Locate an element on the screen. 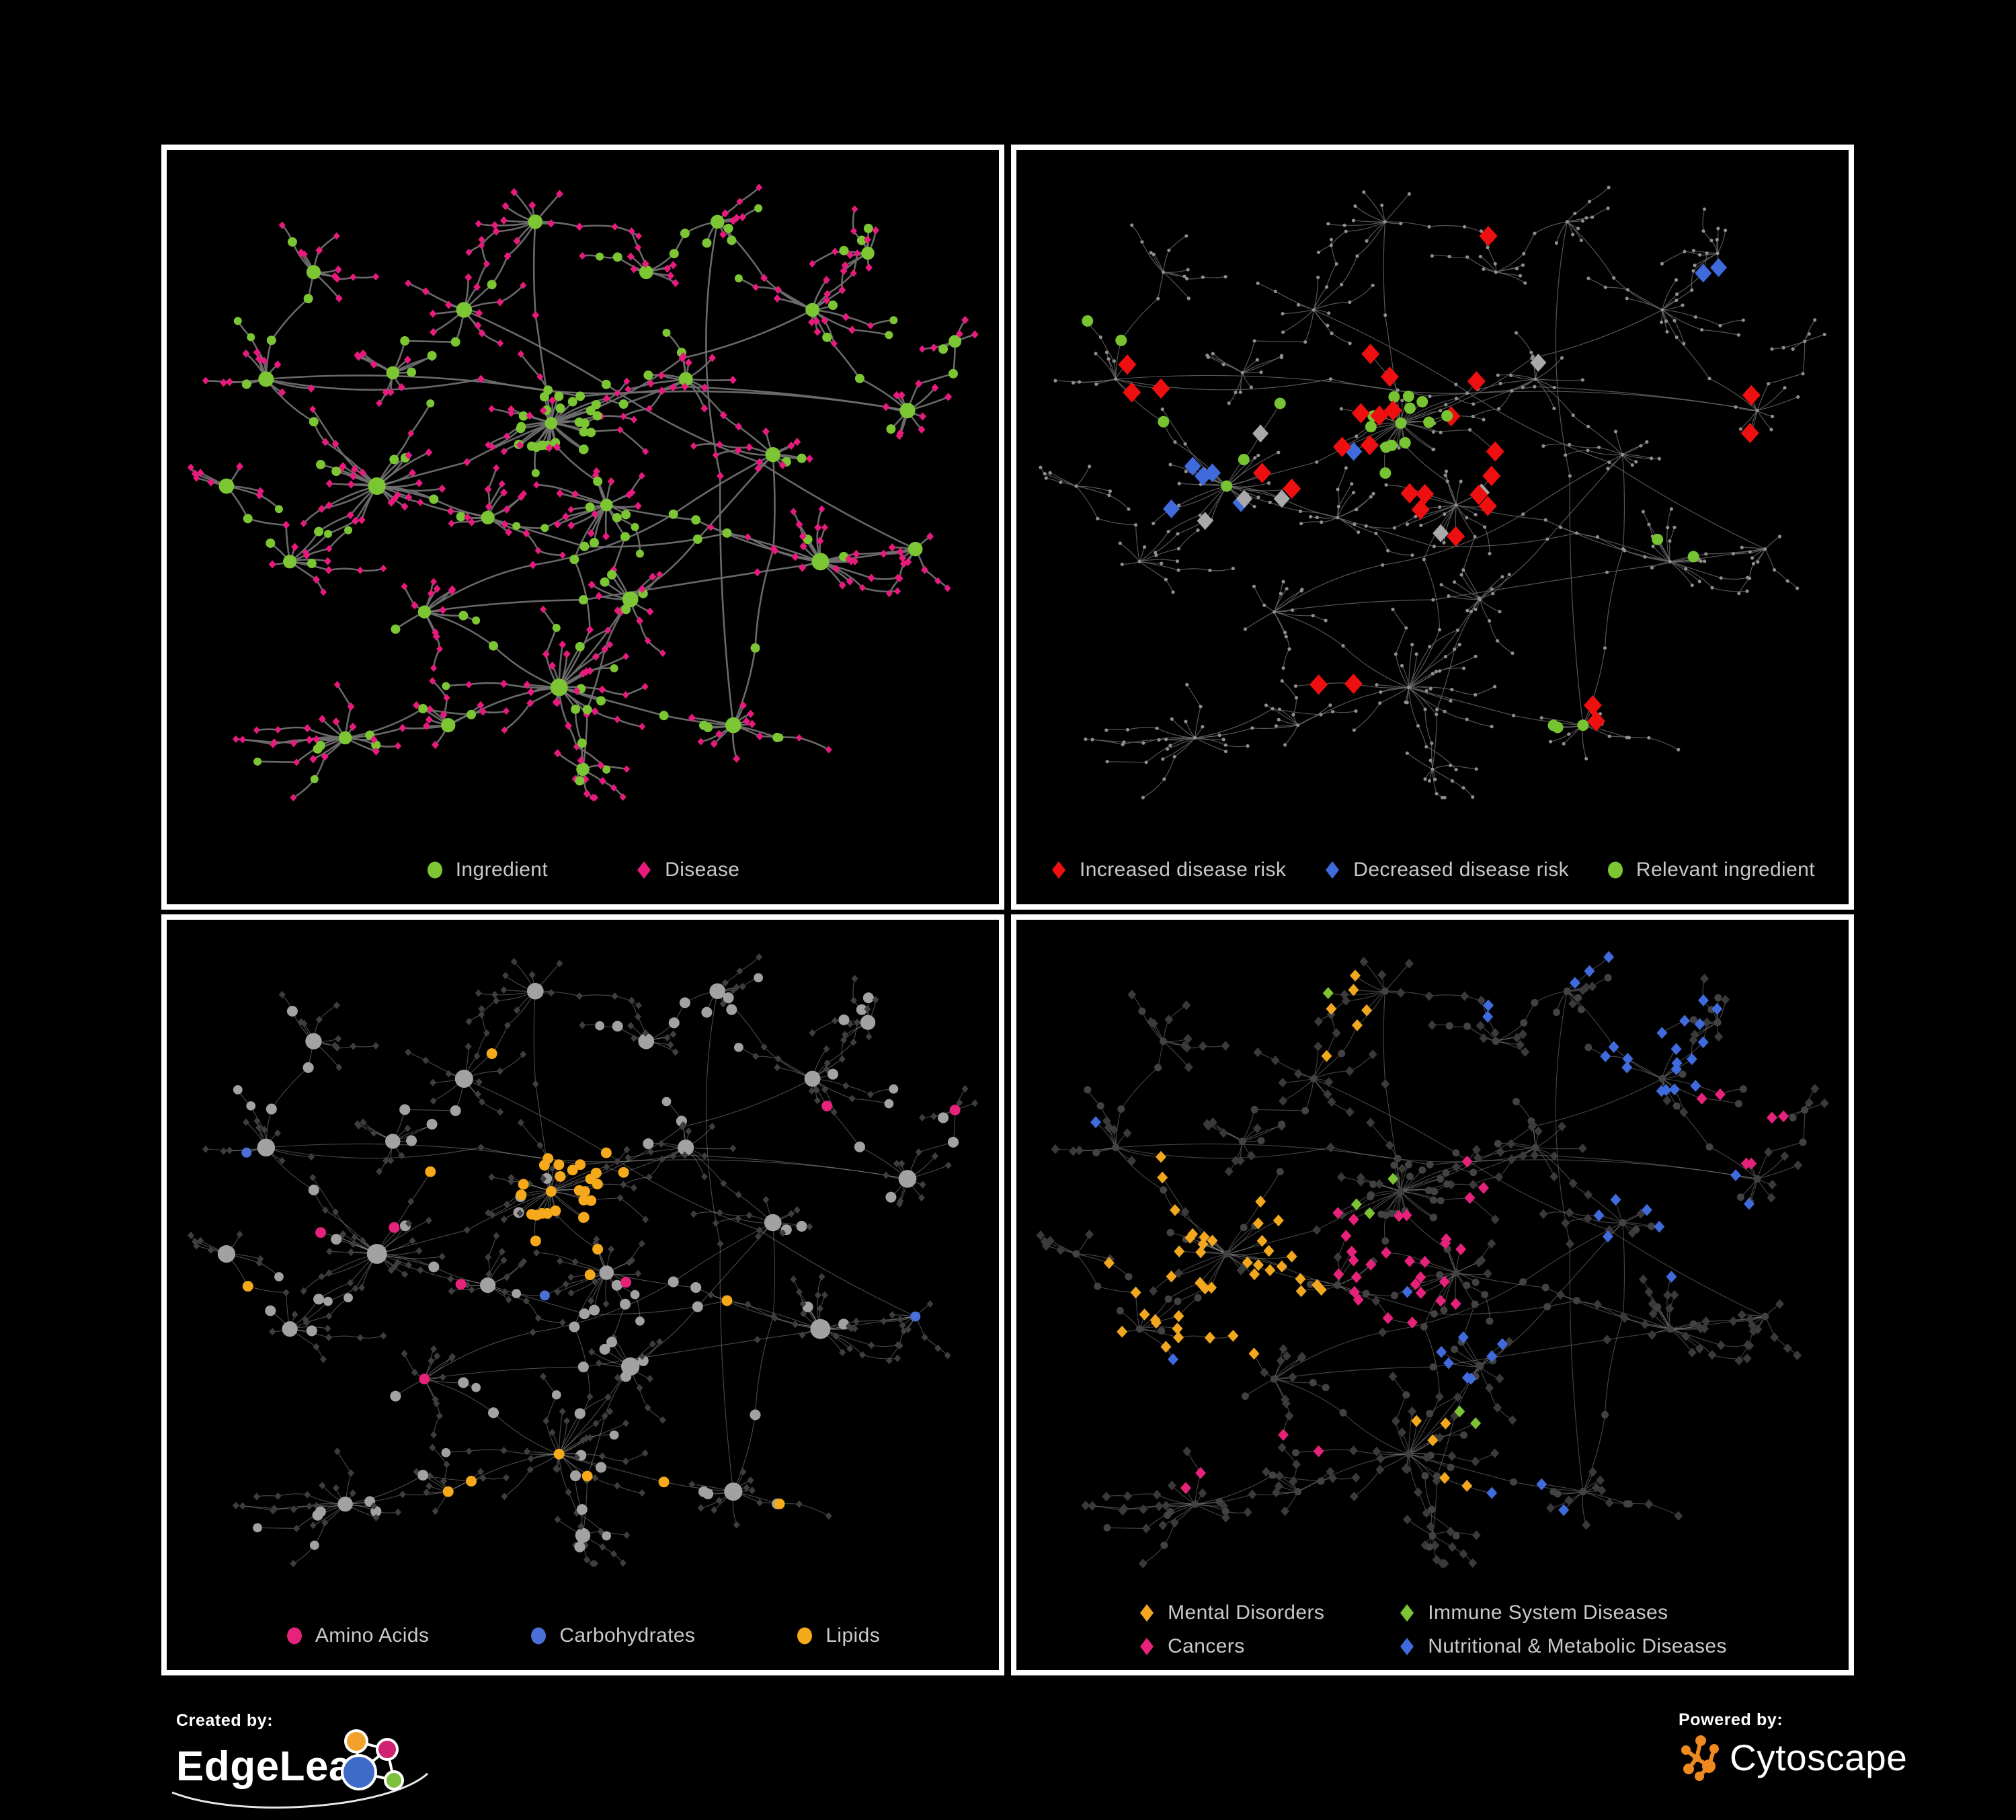  cytoscape-logo-icon is located at coordinates (1700, 1758).